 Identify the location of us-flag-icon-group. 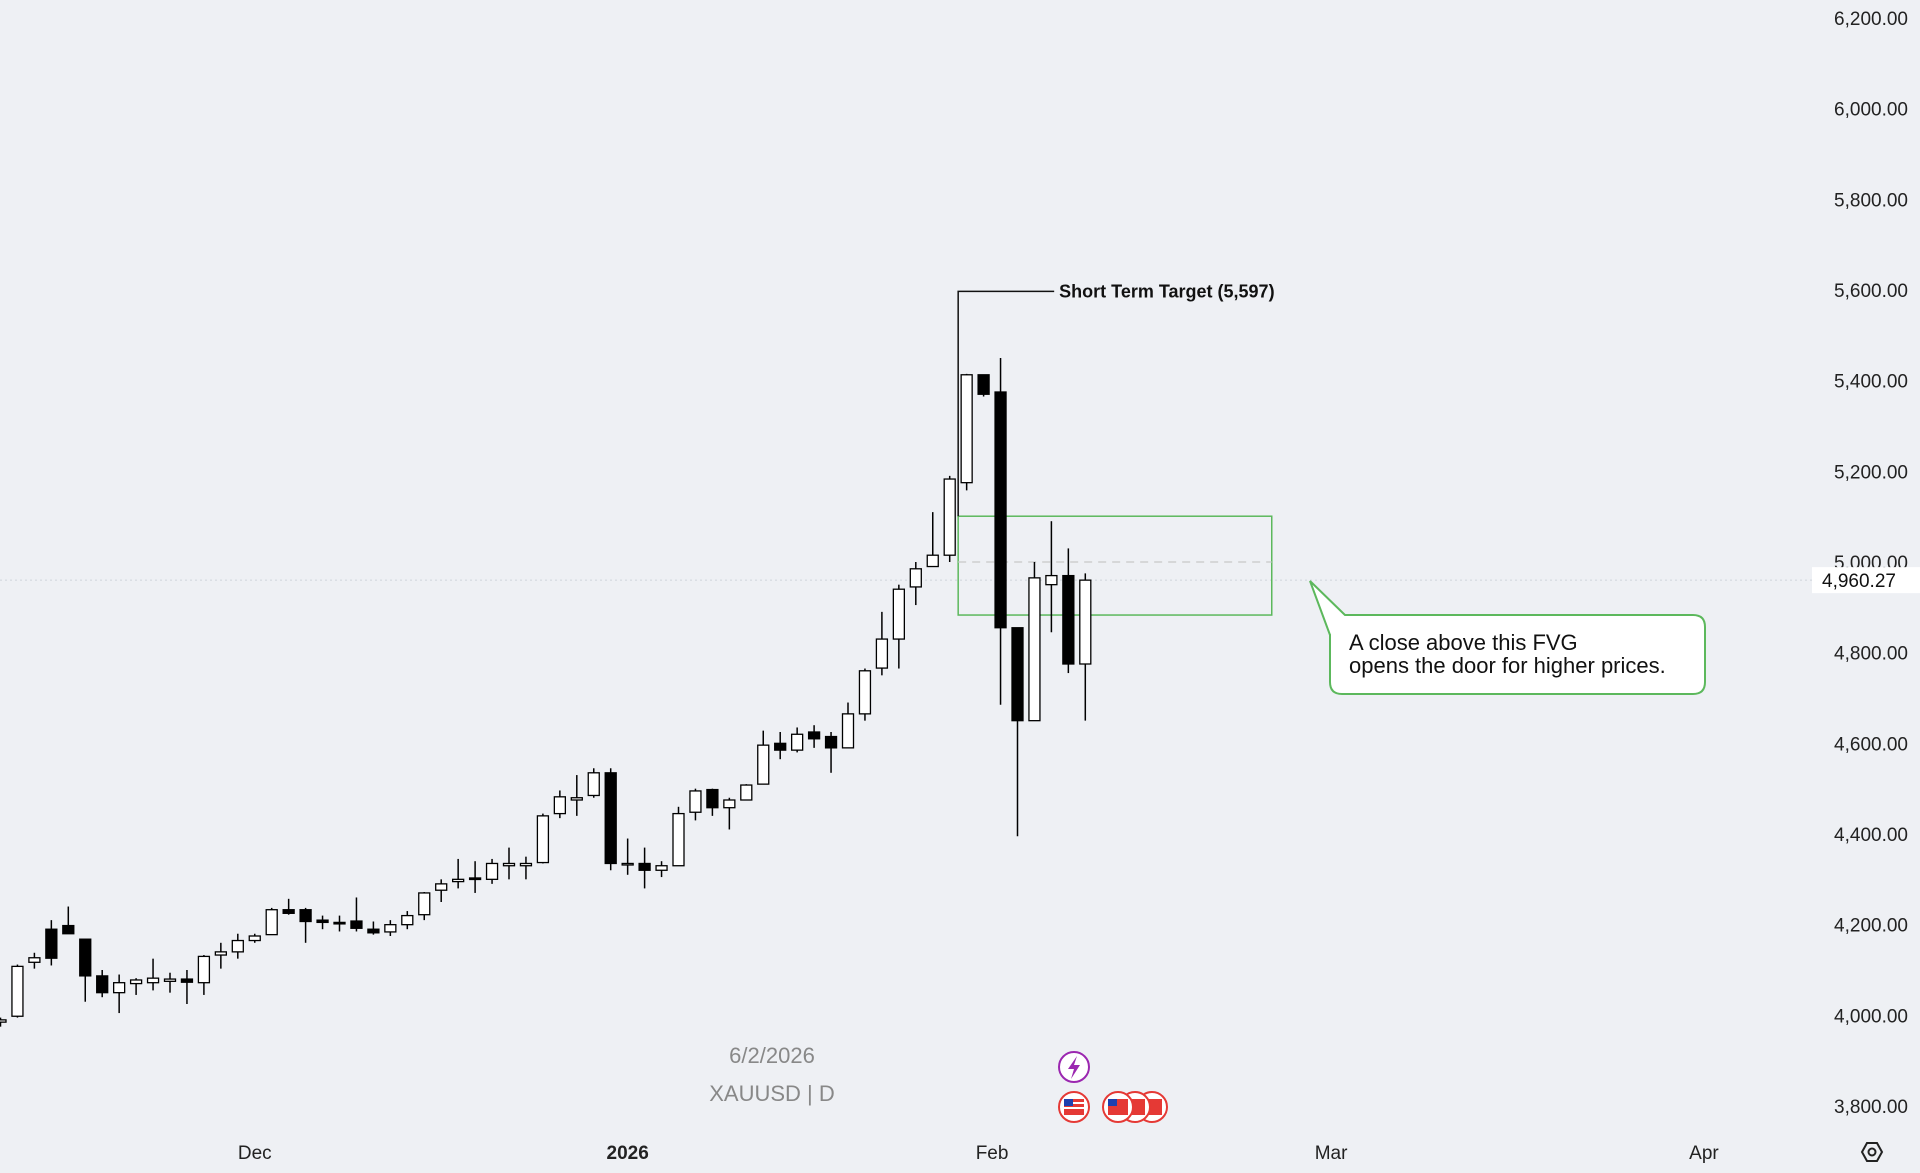
(1135, 1107).